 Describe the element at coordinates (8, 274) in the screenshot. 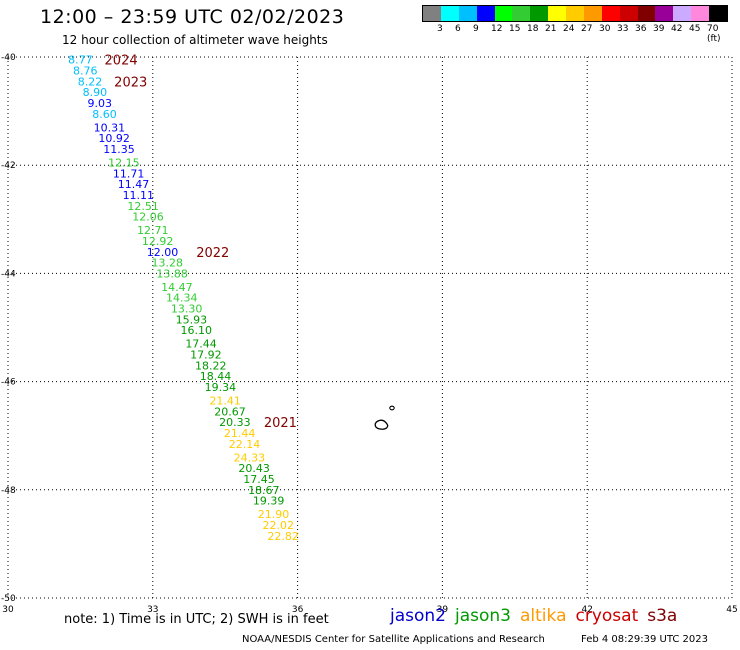

I see `latitude-tick-label: -44` at that location.